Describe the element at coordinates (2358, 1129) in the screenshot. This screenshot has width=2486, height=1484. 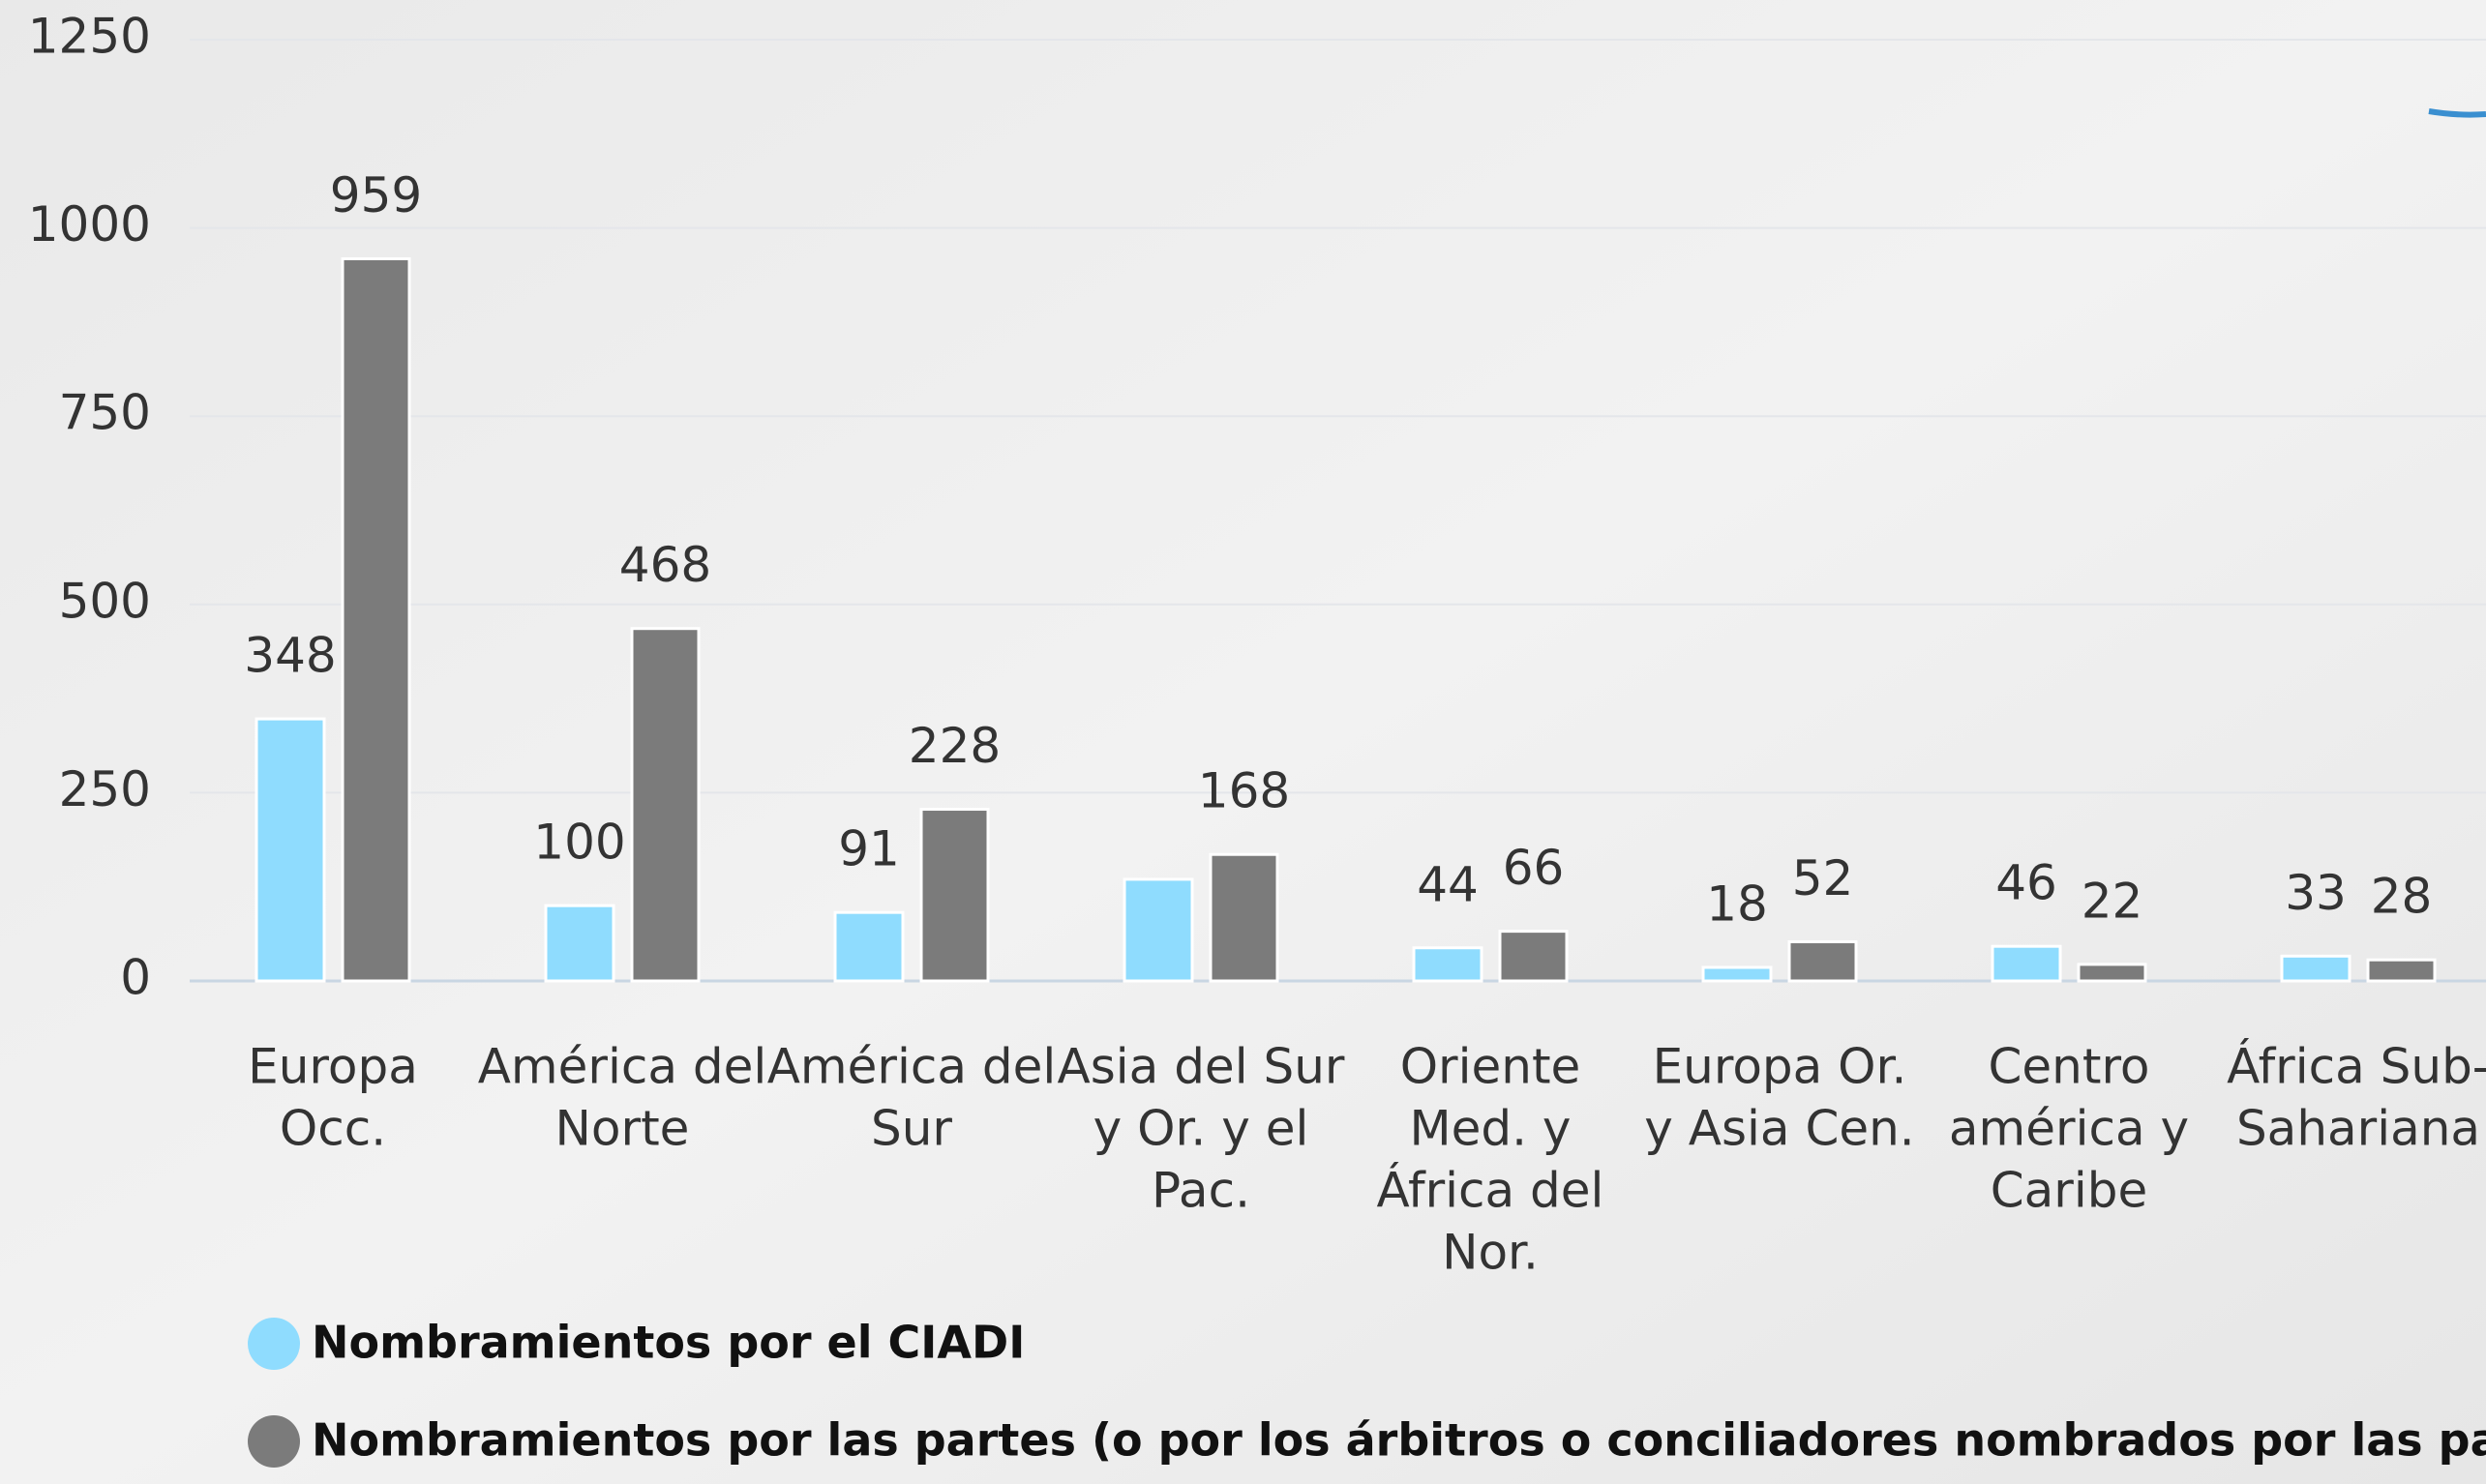
I see `x-tick-label: Sahariana` at that location.